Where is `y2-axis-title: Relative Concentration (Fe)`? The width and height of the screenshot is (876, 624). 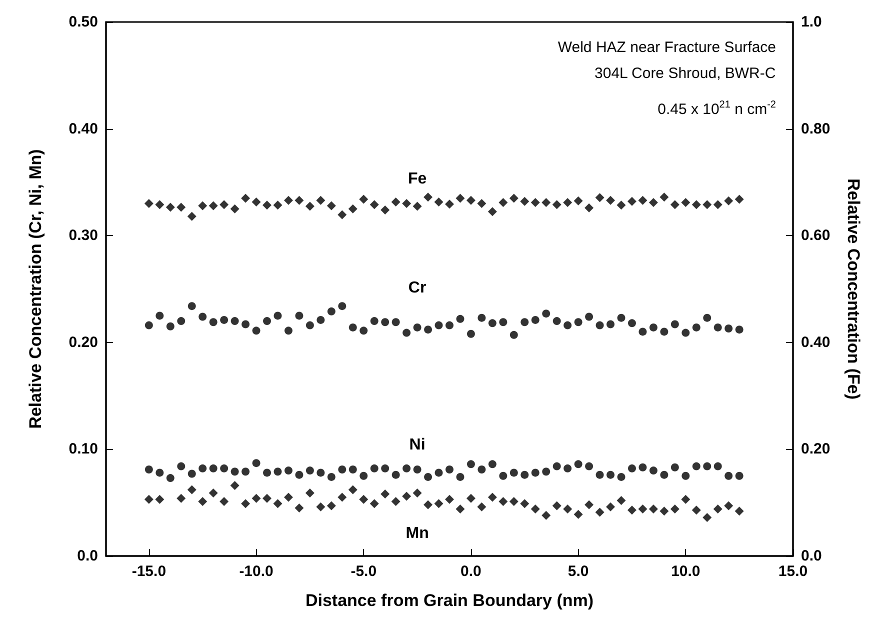 y2-axis-title: Relative Concentration (Fe) is located at coordinates (853, 289).